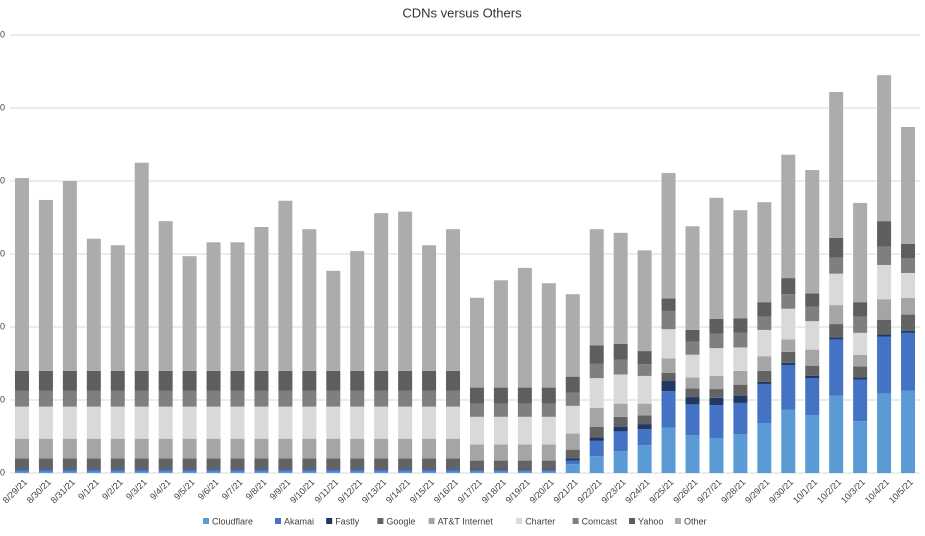 The width and height of the screenshot is (925, 536). What do you see at coordinates (542, 491) in the screenshot?
I see `x-tick-label: 9/20/21` at bounding box center [542, 491].